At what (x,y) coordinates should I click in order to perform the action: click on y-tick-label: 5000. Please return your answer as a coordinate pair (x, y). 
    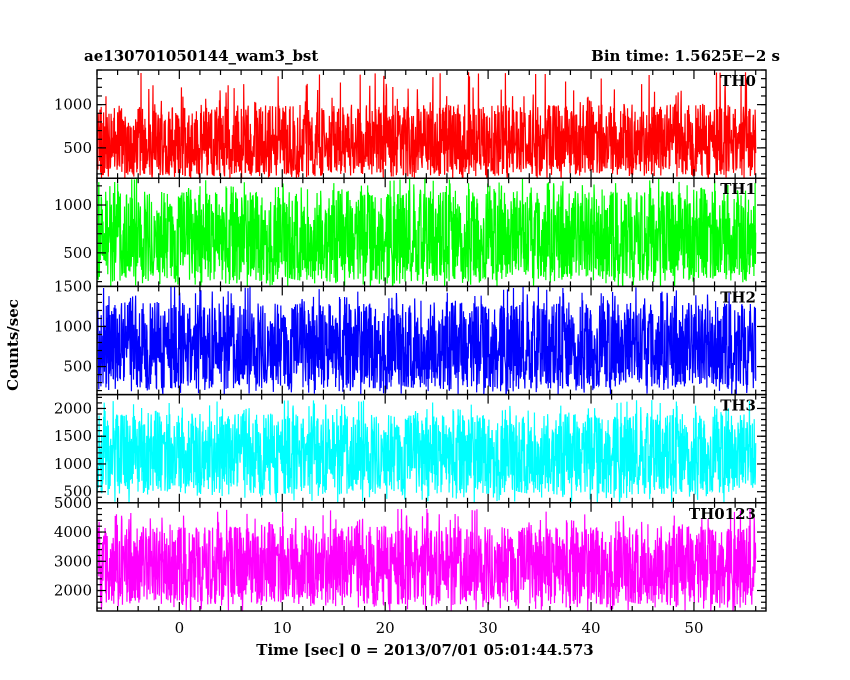
    Looking at the image, I should click on (73, 503).